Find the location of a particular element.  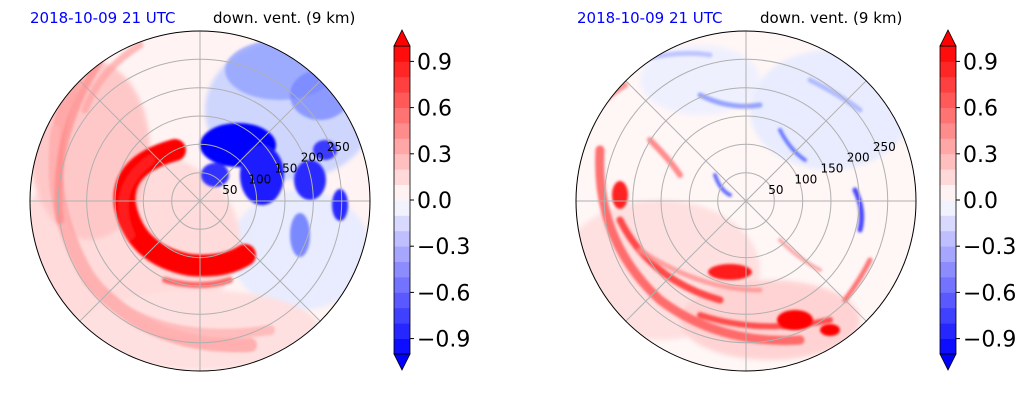

colorbar-2-tick-label: 0.0 is located at coordinates (980, 201).